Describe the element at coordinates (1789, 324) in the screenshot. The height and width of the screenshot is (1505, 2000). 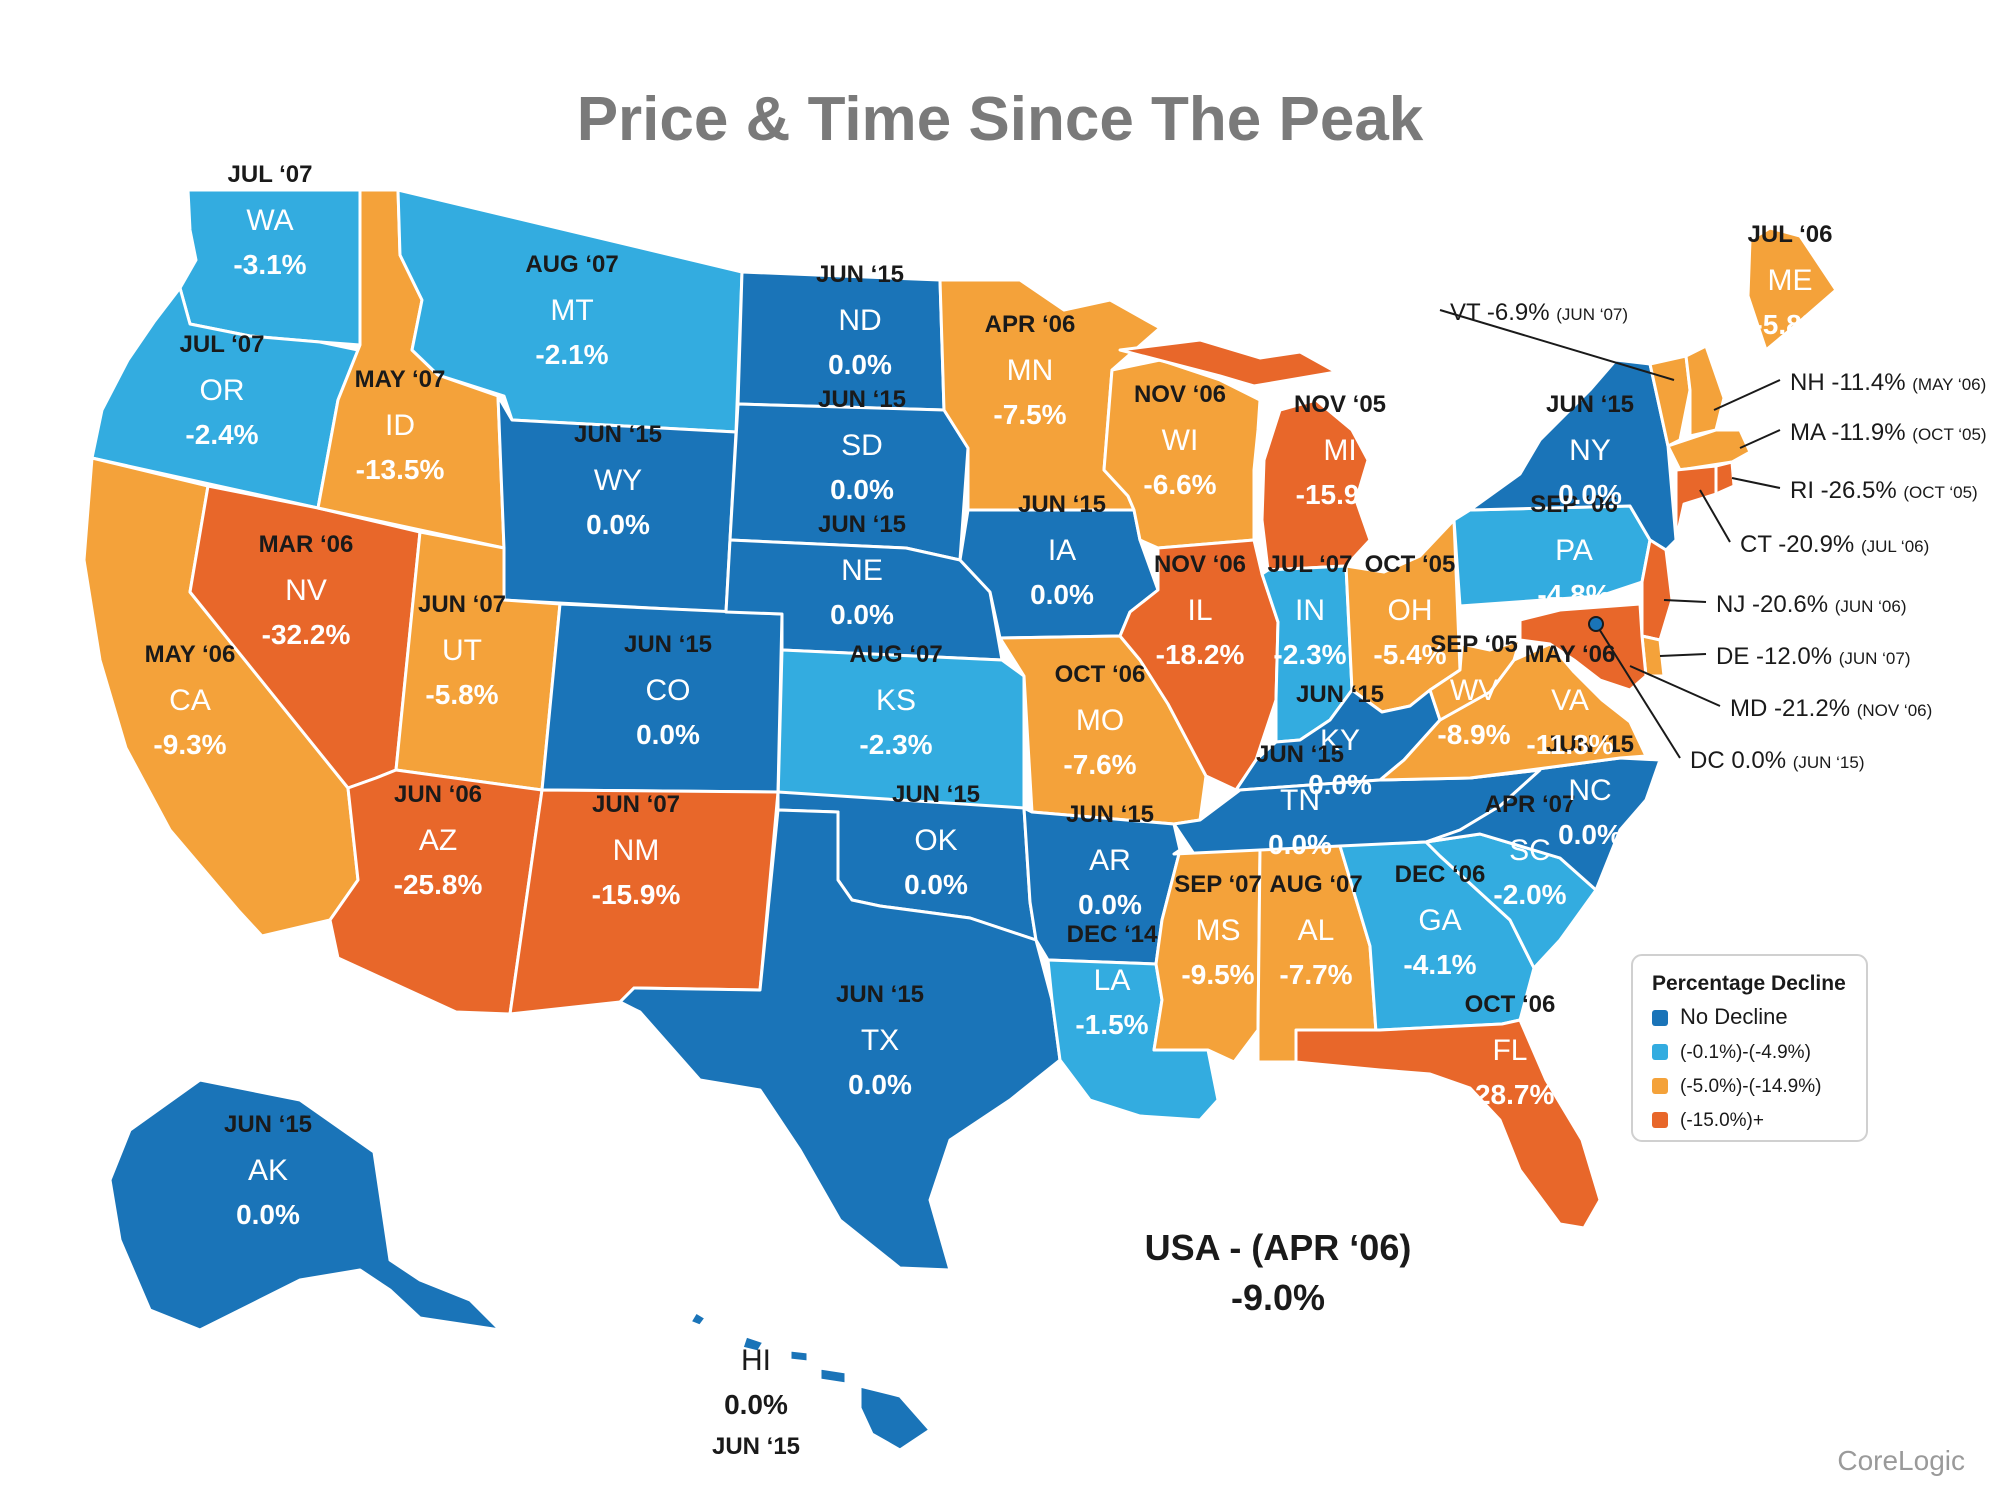
I see `state-change-me: -5.8%` at that location.